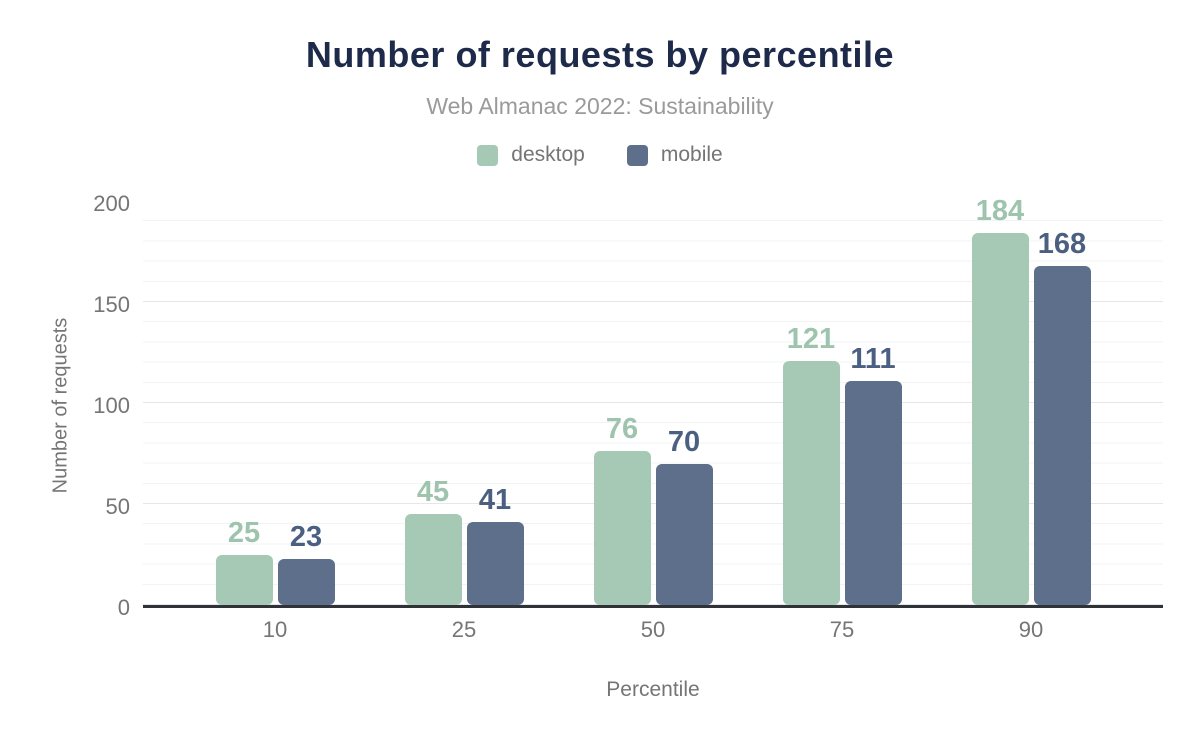 The image size is (1200, 742). I want to click on y-tick-label: 0, so click(123, 607).